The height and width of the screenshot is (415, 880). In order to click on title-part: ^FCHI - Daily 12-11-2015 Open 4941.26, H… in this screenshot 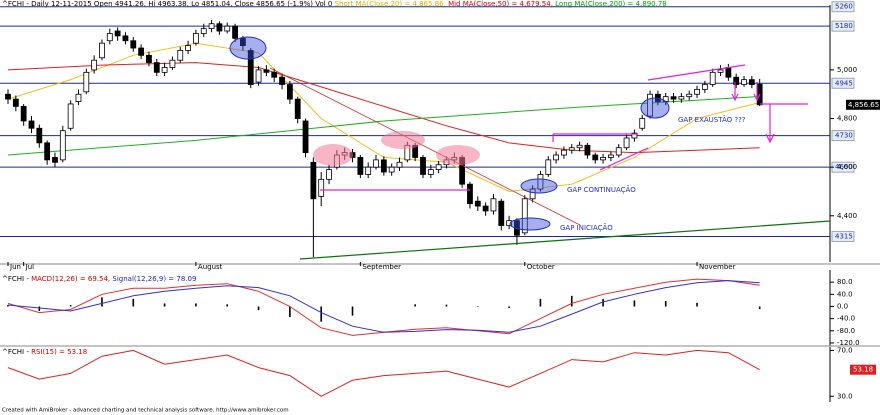, I will do `click(168, 4)`.